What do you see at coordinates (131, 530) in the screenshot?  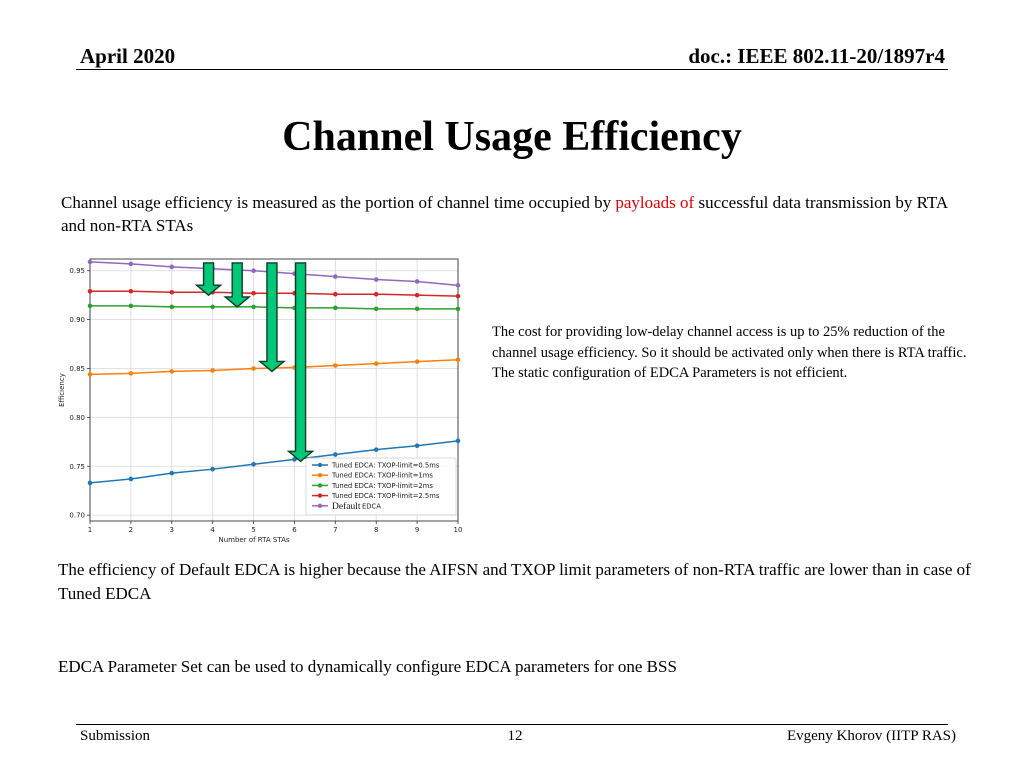 I see `x-tick-label: 2` at bounding box center [131, 530].